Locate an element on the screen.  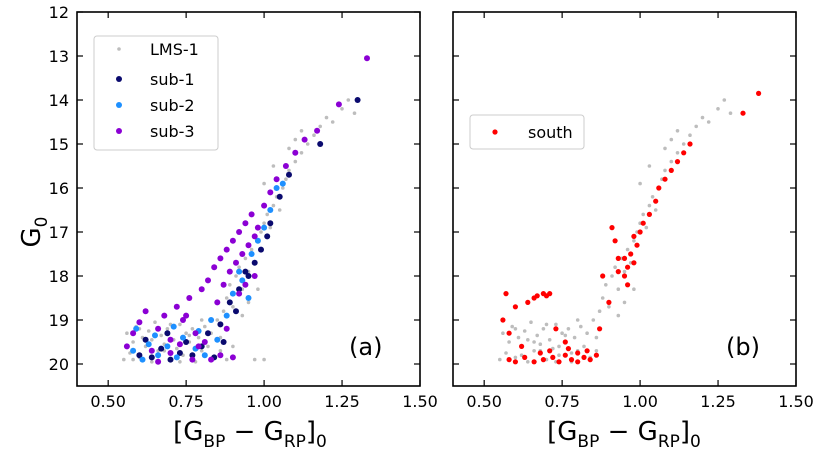
legend-label-sub-3: sub-3 is located at coordinates (172, 131).